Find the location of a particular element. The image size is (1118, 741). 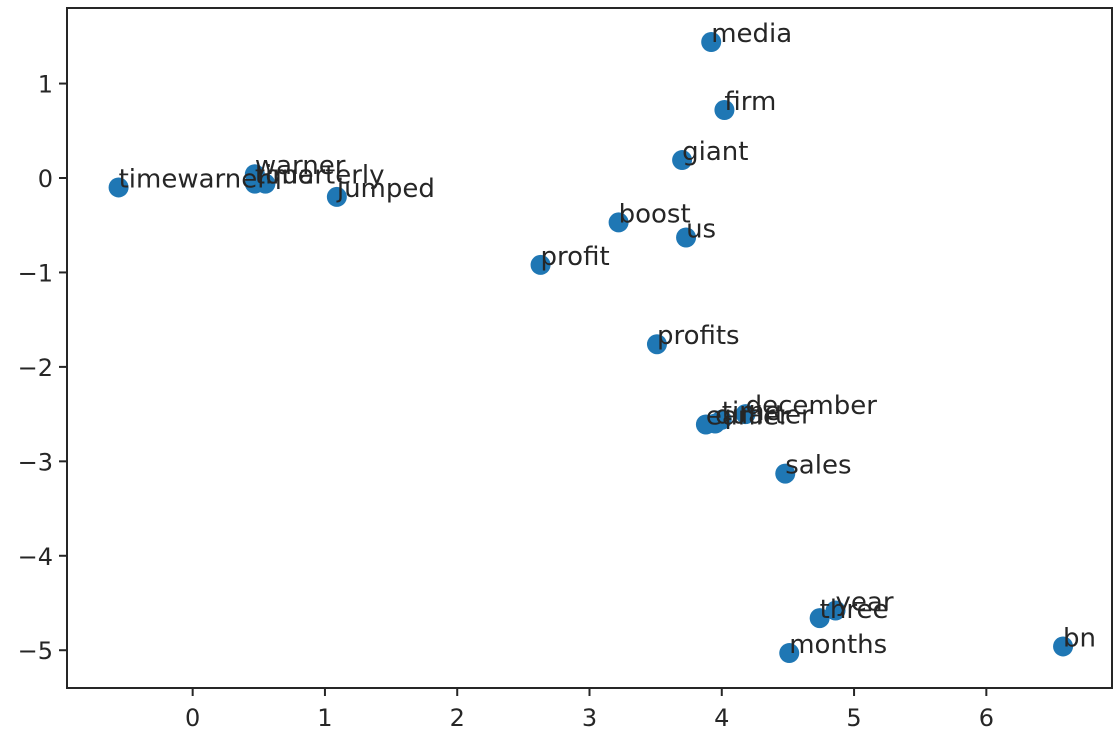

data-point-label: boost is located at coordinates (655, 214).